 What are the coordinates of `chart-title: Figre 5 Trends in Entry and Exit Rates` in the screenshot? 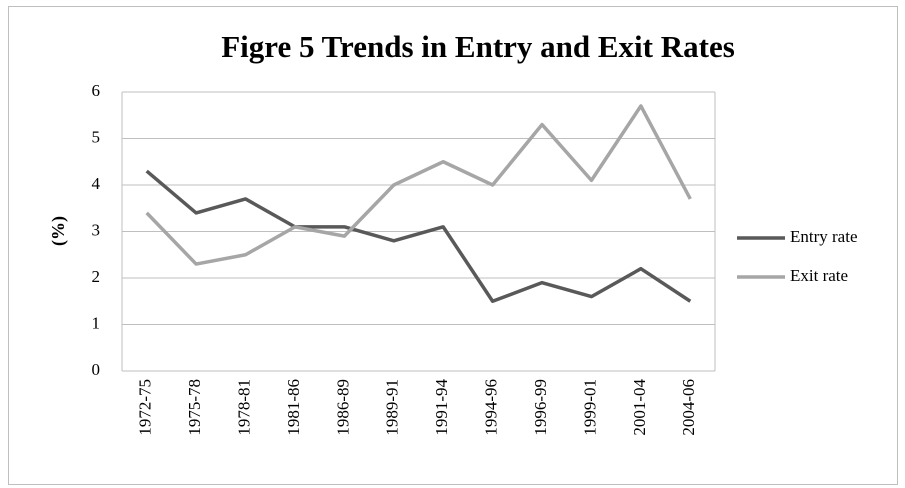 It's located at (478, 46).